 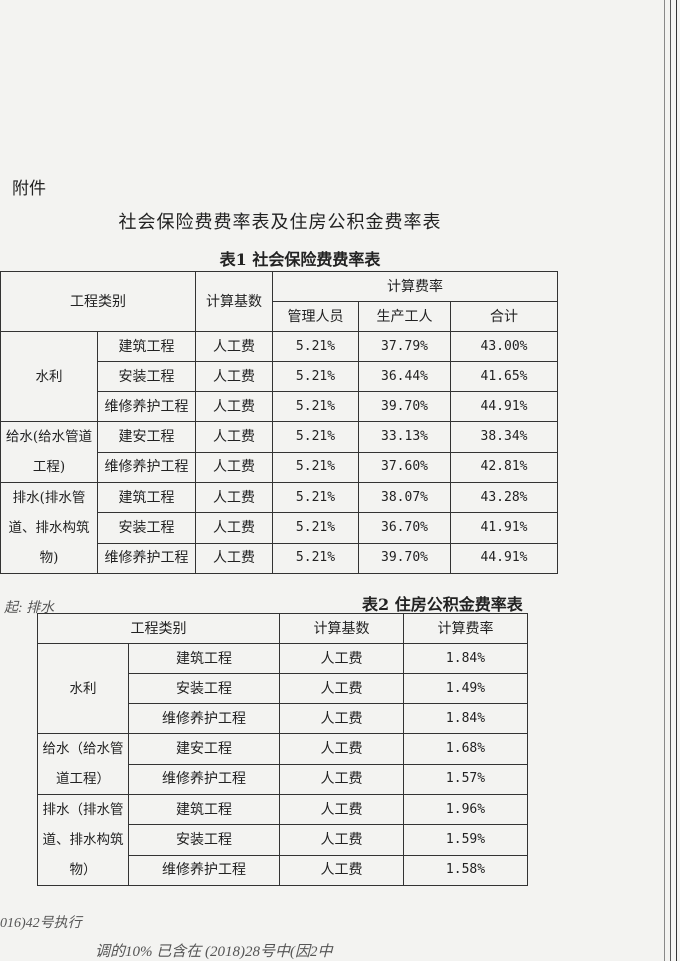 I want to click on cell-total: 43.28%, so click(x=504, y=497).